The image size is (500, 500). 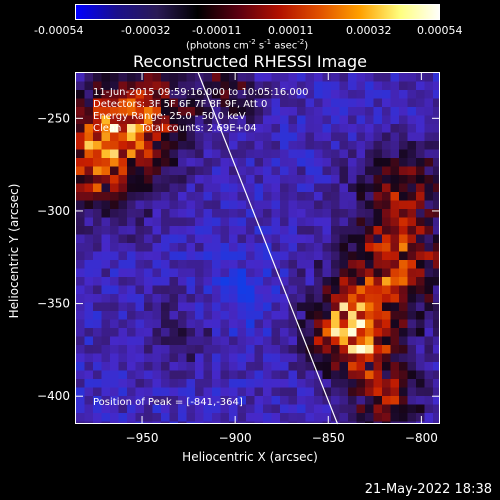 I want to click on y-tick-label: −400, so click(x=53, y=396).